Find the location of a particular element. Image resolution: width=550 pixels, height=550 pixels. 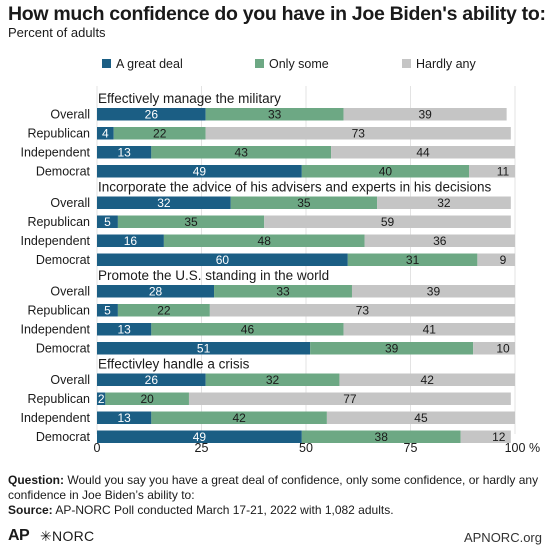

data-label: 77 is located at coordinates (350, 399).